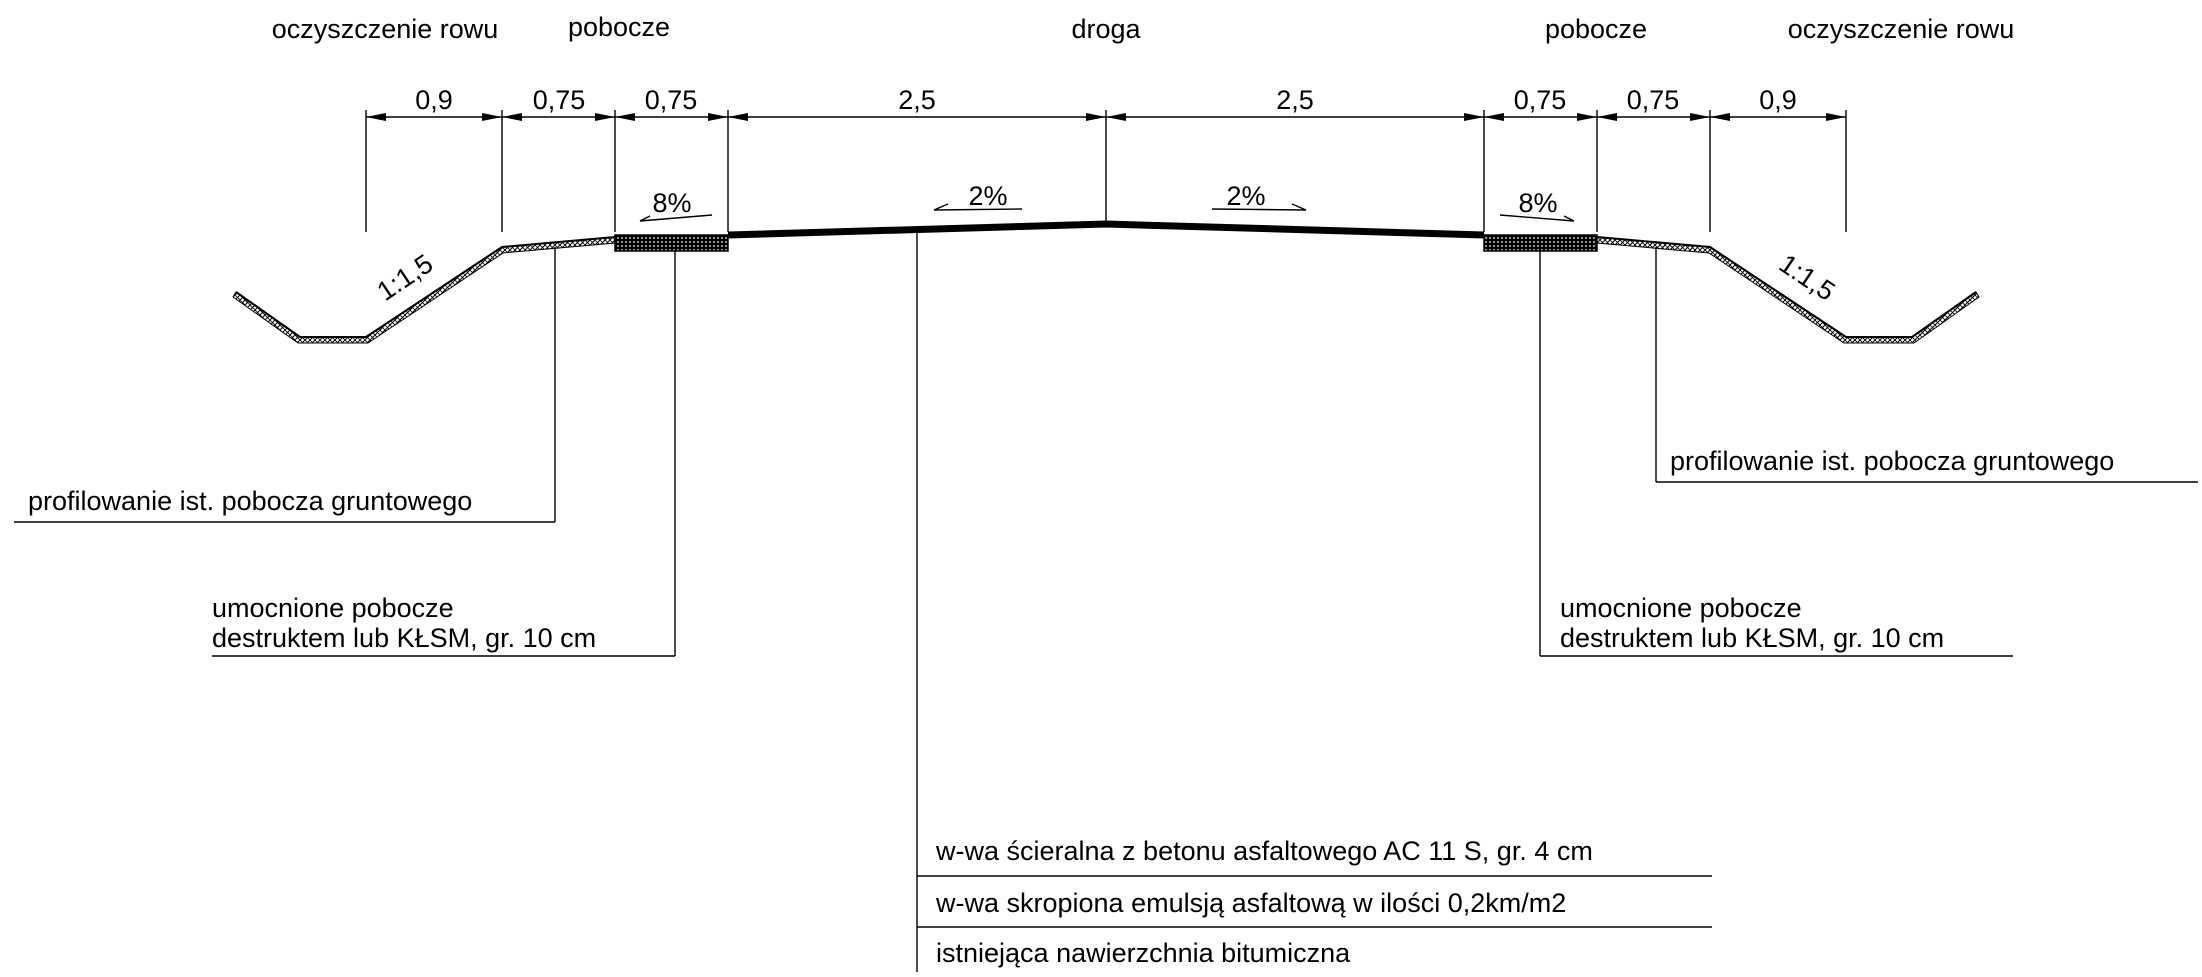  What do you see at coordinates (1537, 218) in the screenshot?
I see `slope-marker-shoulder-right` at bounding box center [1537, 218].